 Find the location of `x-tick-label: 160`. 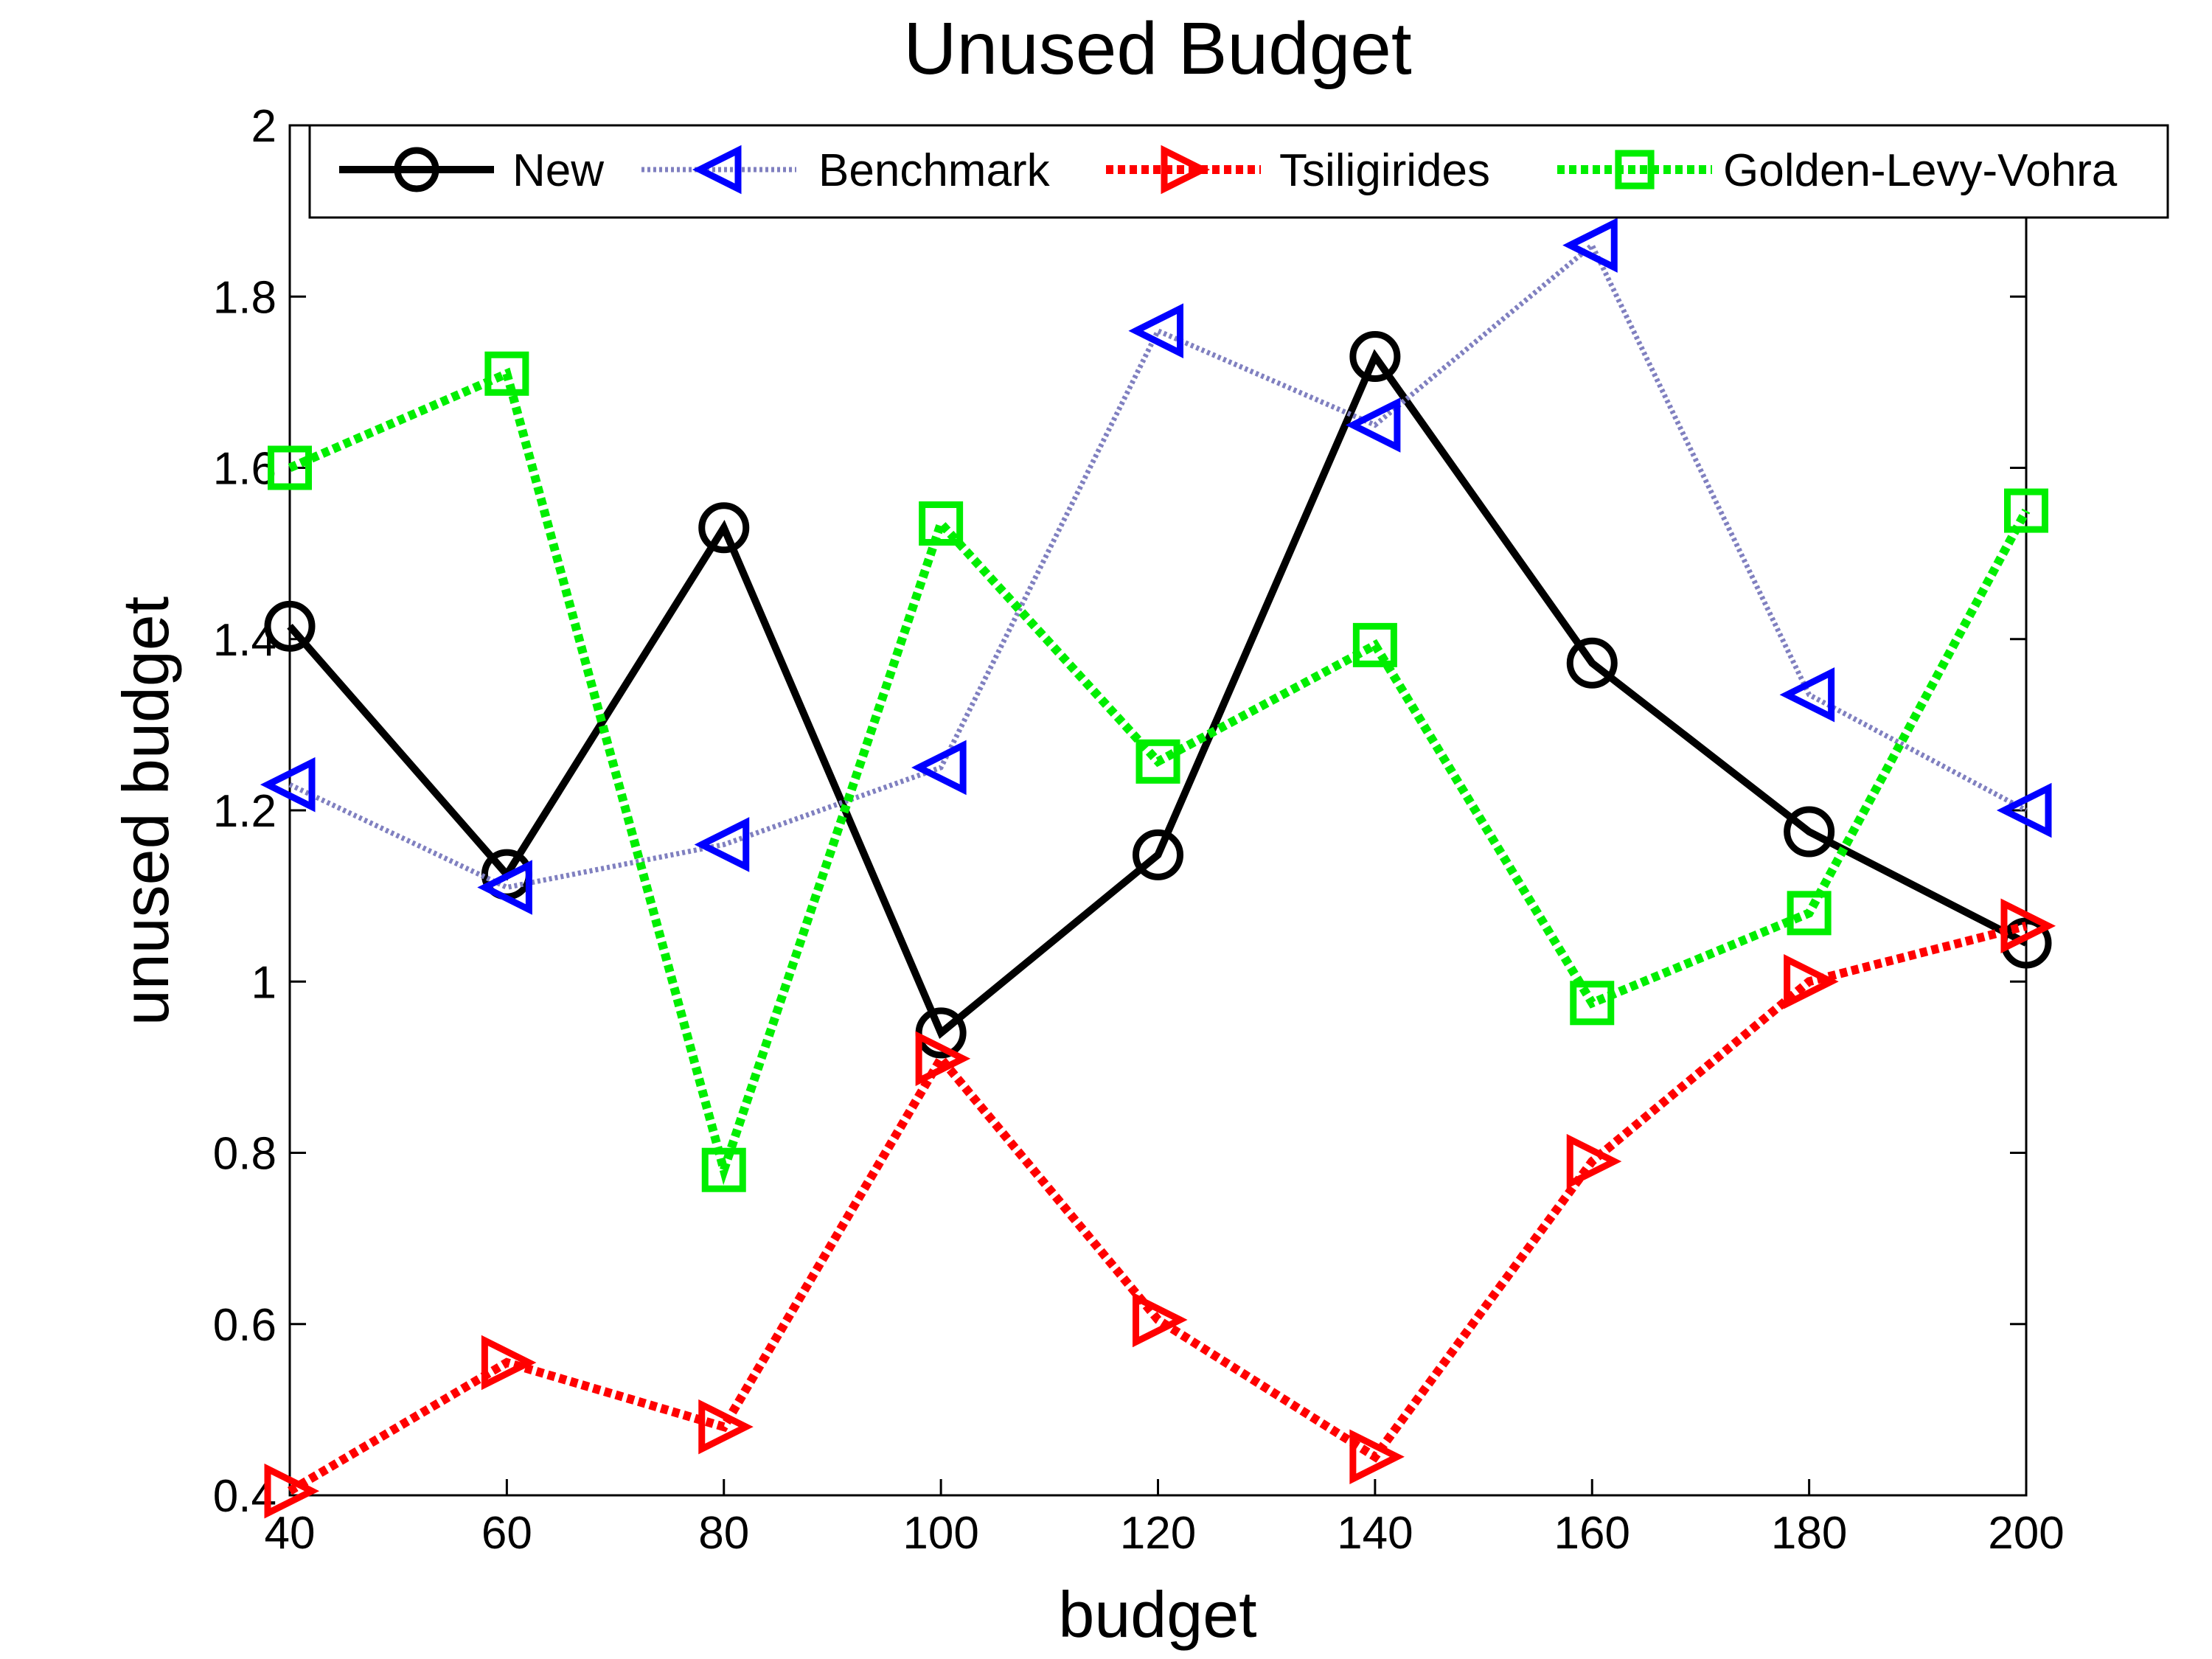

x-tick-label: 160 is located at coordinates (1592, 1533).